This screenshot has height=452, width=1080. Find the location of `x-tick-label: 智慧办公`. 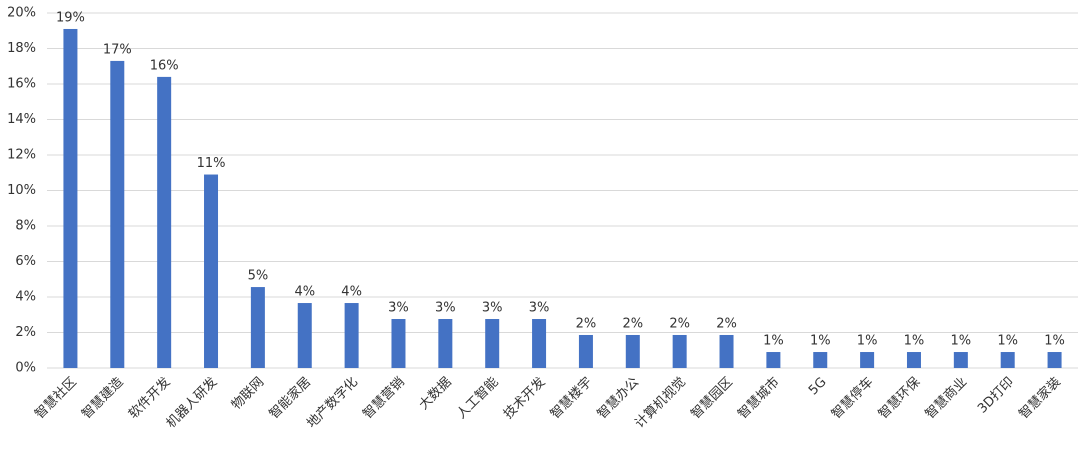

x-tick-label: 智慧办公 is located at coordinates (618, 398).